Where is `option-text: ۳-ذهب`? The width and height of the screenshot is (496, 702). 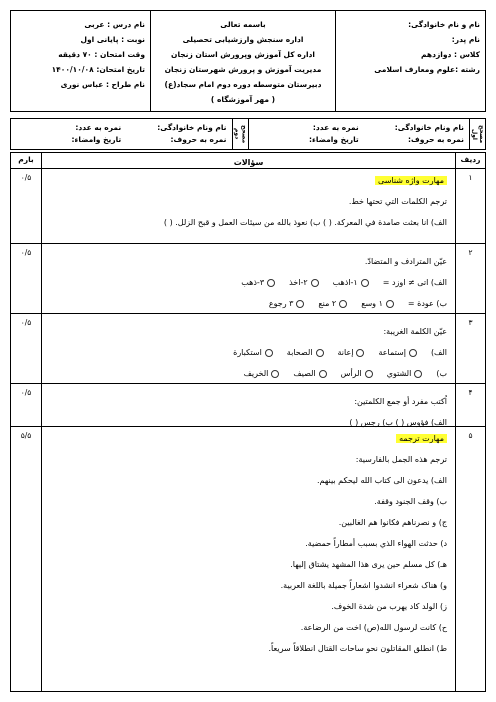 option-text: ۳-ذهب is located at coordinates (253, 282).